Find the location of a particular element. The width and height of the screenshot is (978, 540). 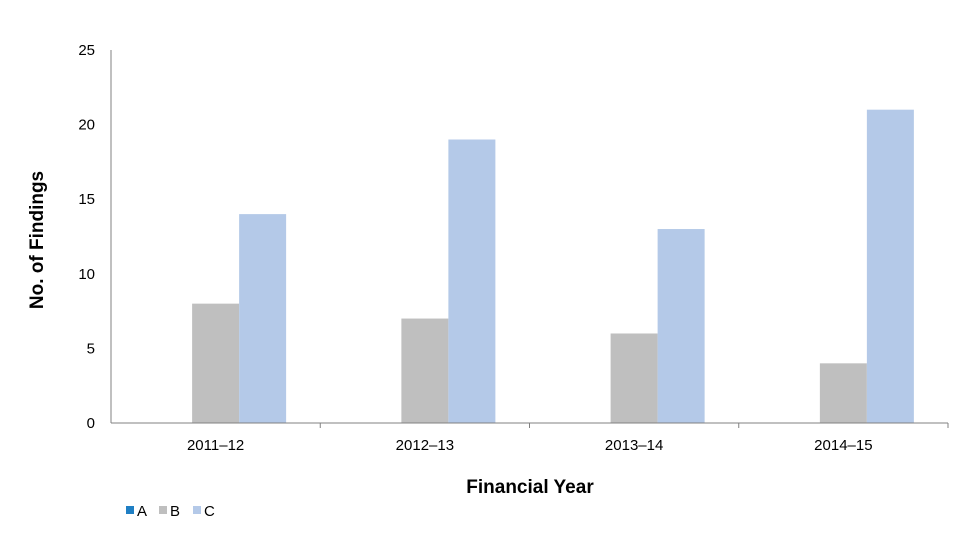

y-tick-label: 20 is located at coordinates (86, 125).